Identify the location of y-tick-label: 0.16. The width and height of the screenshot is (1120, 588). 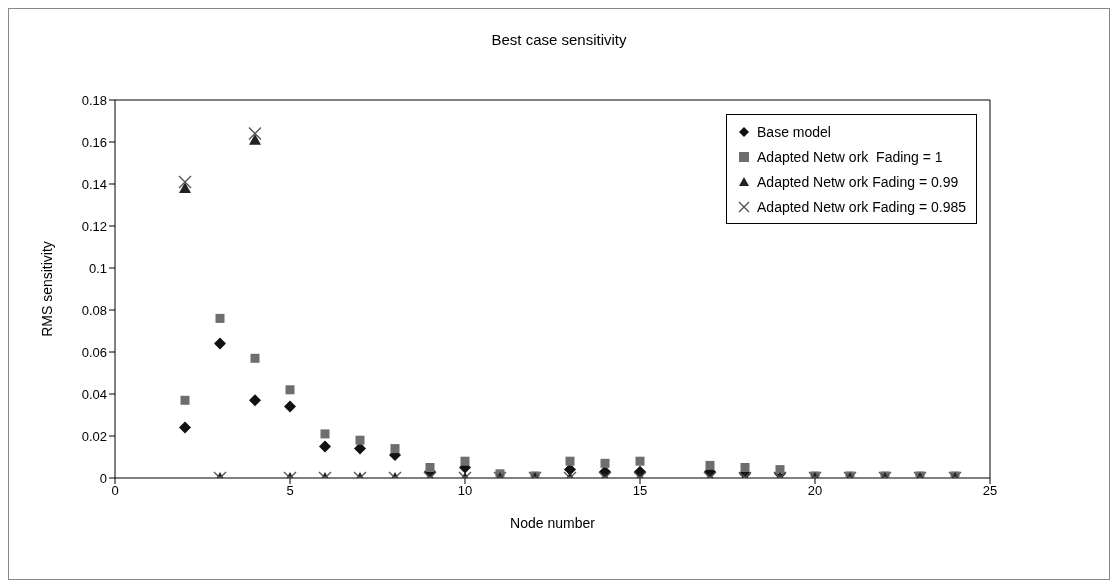
(94, 142).